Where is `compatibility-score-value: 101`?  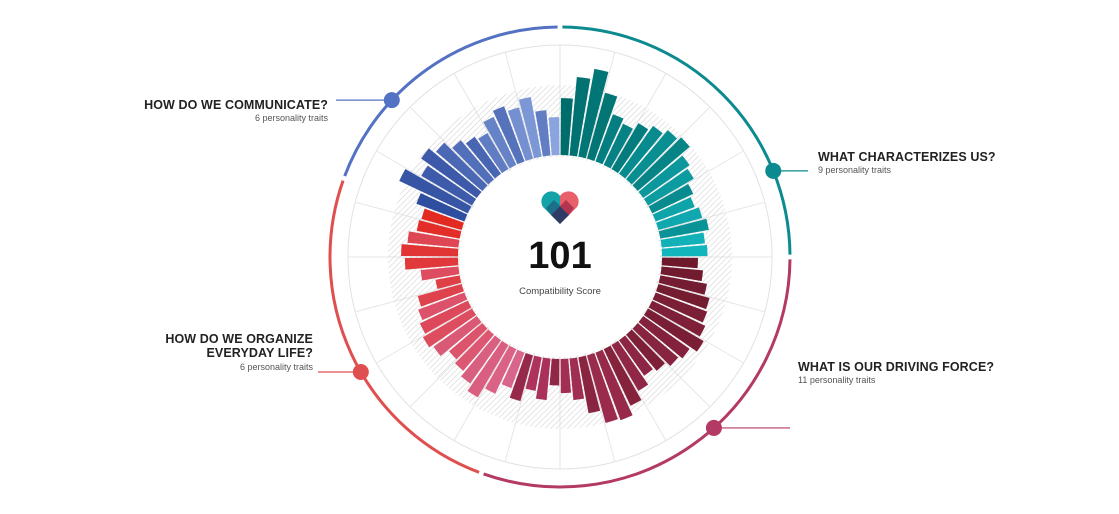 compatibility-score-value: 101 is located at coordinates (560, 256).